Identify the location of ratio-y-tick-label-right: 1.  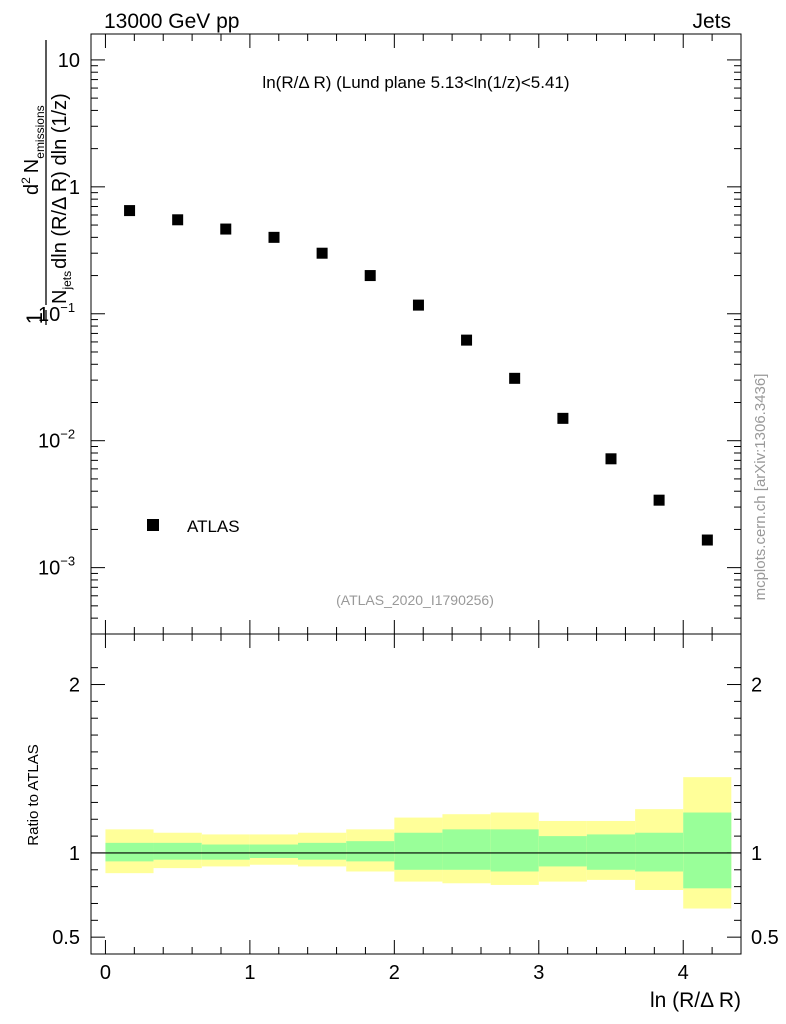
(756, 854).